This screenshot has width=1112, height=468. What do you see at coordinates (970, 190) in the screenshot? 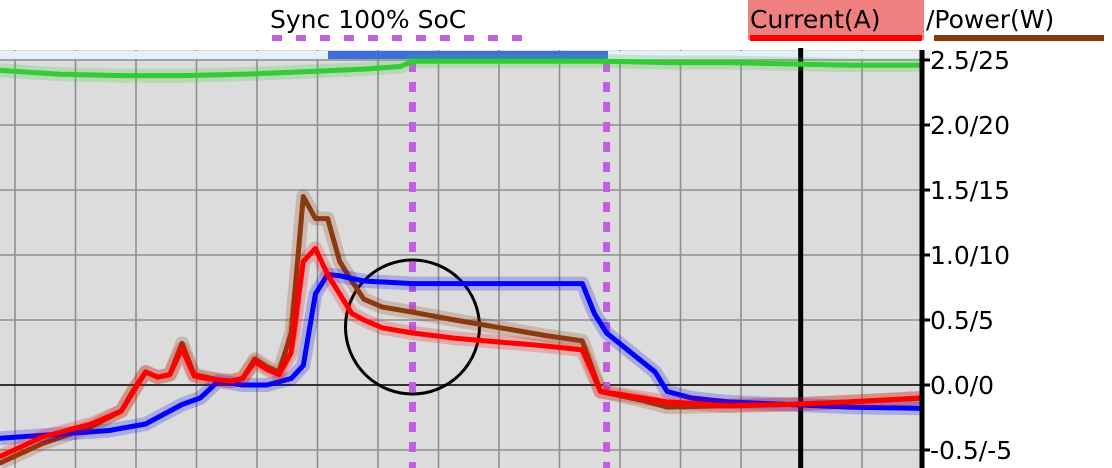
I see `y-tick-label: 1.5/15` at bounding box center [970, 190].